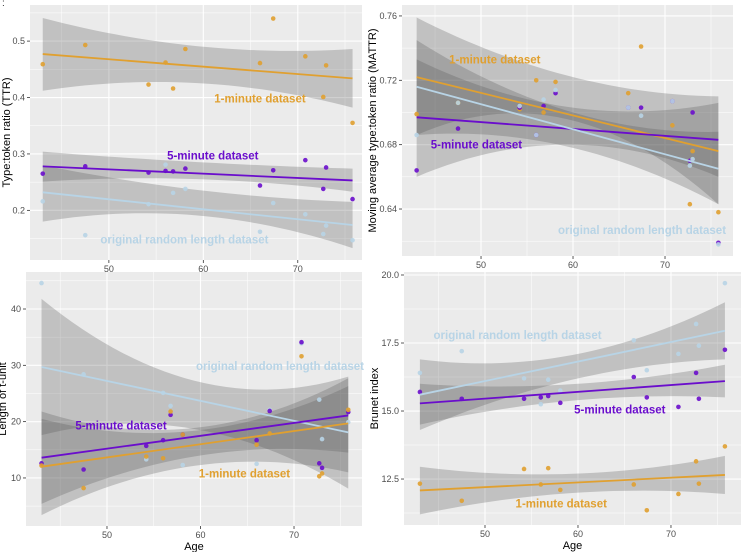 The width and height of the screenshot is (741, 552). I want to click on y-tick-label: 0.3, so click(18, 154).